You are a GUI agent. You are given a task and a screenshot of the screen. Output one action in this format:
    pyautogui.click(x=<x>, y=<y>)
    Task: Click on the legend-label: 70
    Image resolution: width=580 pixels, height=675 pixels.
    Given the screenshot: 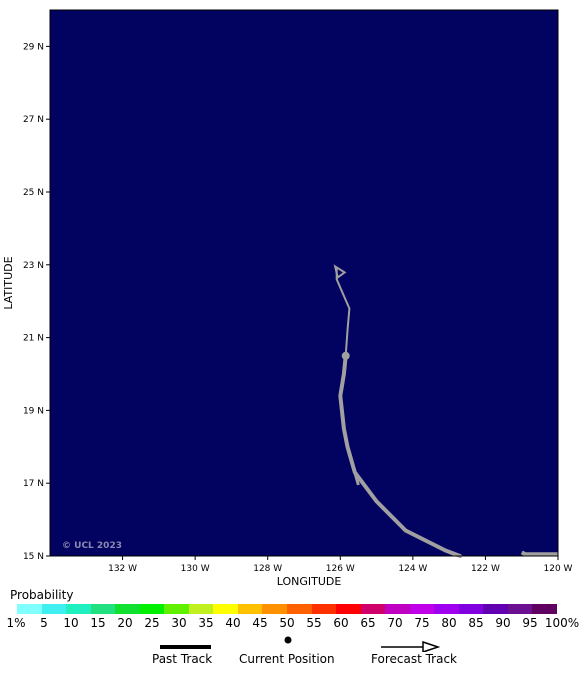 What is the action you would take?
    pyautogui.click(x=395, y=623)
    